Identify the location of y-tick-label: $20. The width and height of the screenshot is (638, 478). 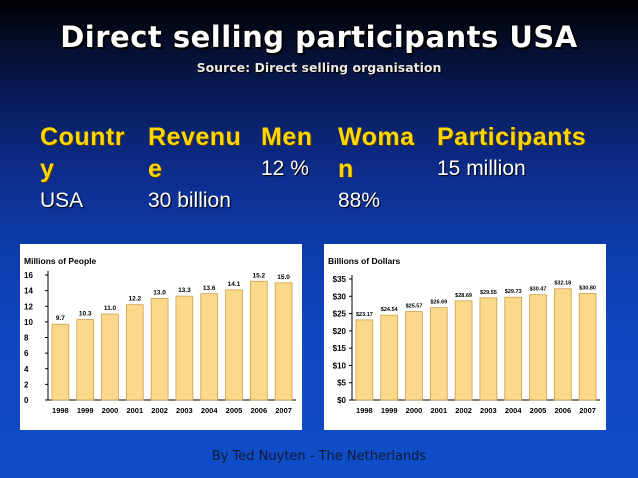
(340, 331).